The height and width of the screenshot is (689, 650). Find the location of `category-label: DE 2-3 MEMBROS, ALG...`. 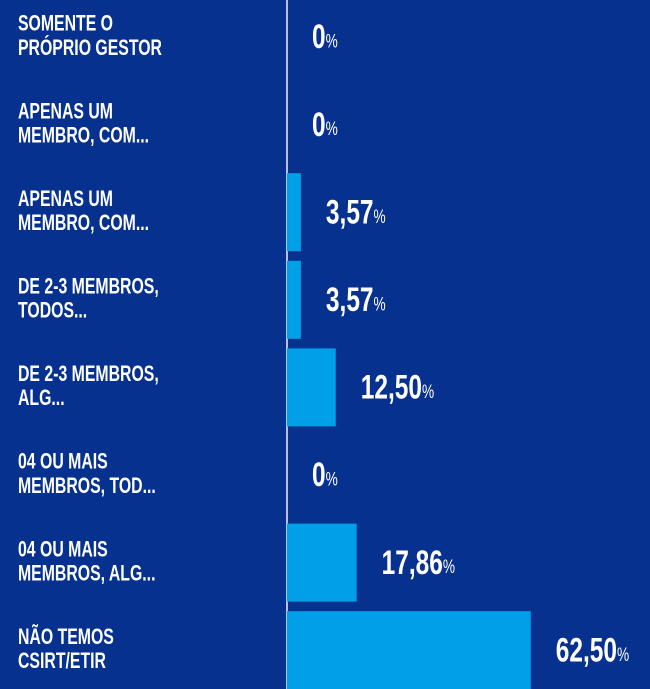

category-label: DE 2-3 MEMBROS, ALG... is located at coordinates (90, 387).